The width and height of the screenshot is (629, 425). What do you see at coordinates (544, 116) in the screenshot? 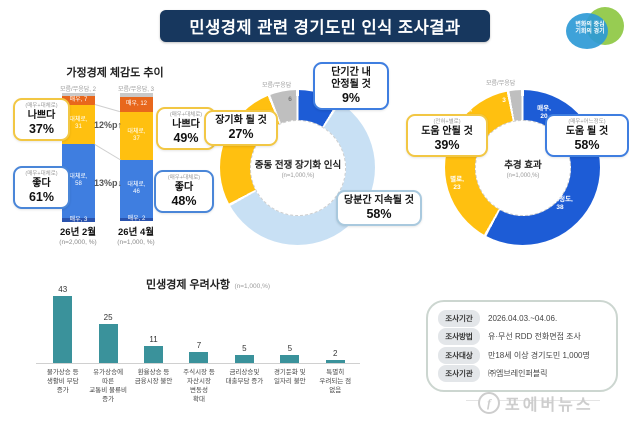
I see `seg-value: 20` at bounding box center [544, 116].